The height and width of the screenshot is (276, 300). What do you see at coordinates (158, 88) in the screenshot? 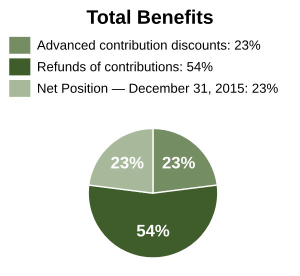
I see `legend-label: Net Position — December 31, 2015: 23%` at bounding box center [158, 88].